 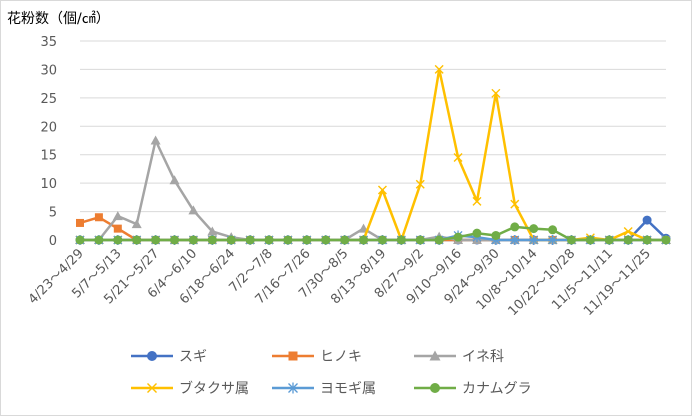 I want to click on series-カナムグラ, so click(x=373, y=233).